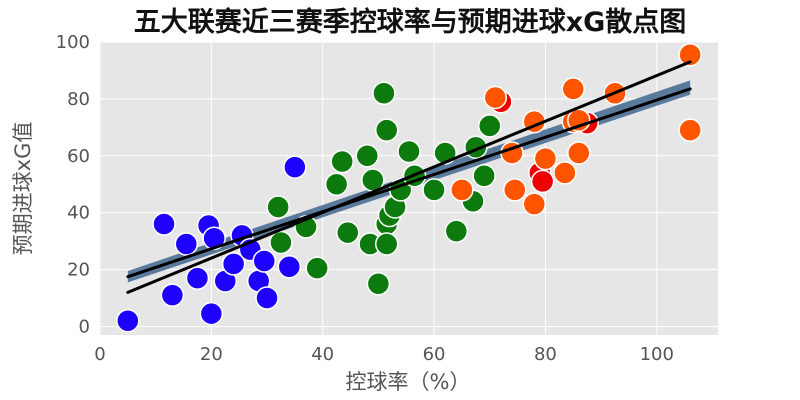  I want to click on y-tick-label: 60, so click(78, 156).